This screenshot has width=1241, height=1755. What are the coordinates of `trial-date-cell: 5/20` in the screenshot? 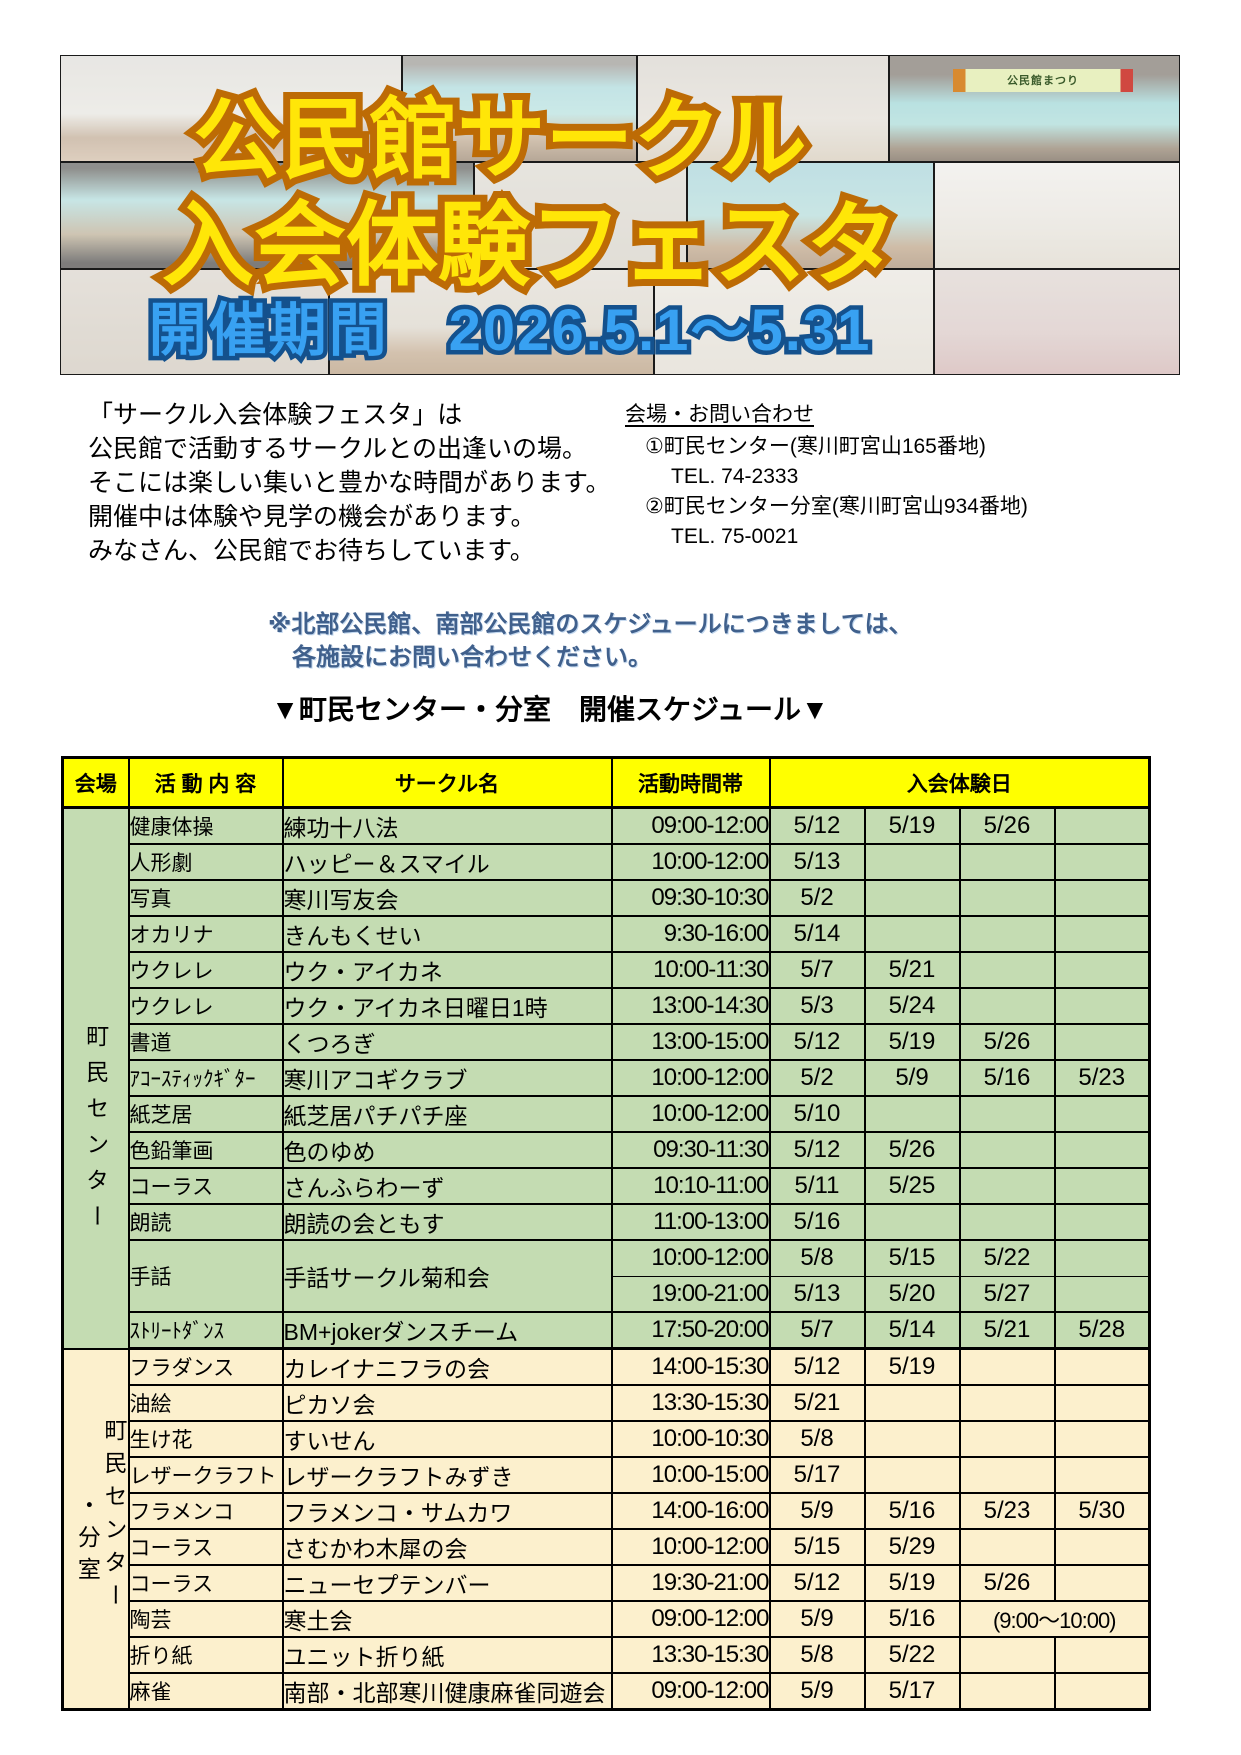 It's located at (912, 1294).